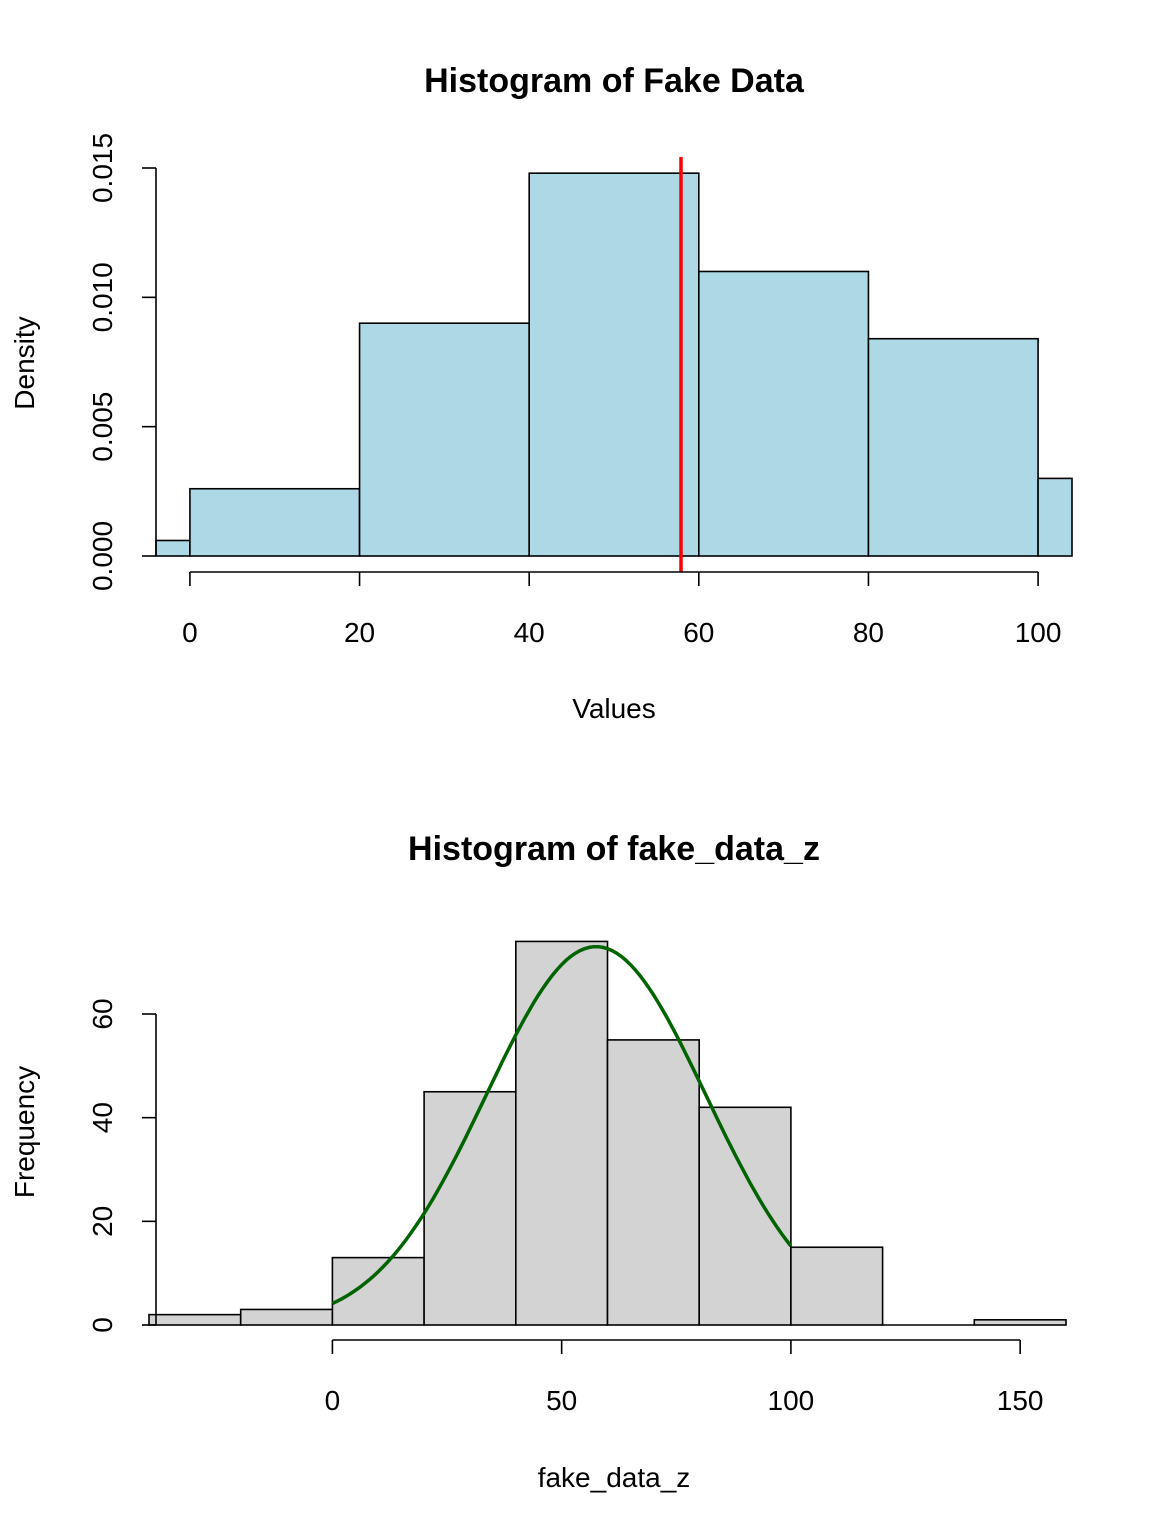  I want to click on y-tick-label: 0.015, so click(102, 168).